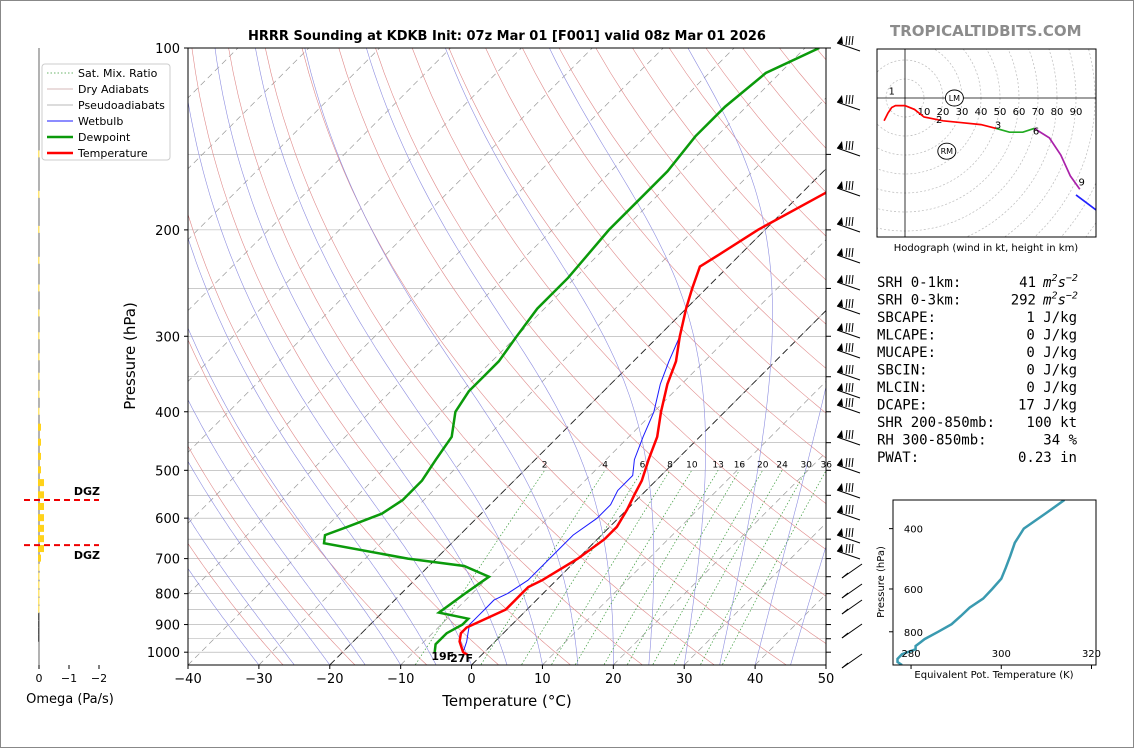 The width and height of the screenshot is (1134, 748). Describe the element at coordinates (919, 283) in the screenshot. I see `index-label: SRH 0-1km:` at that location.